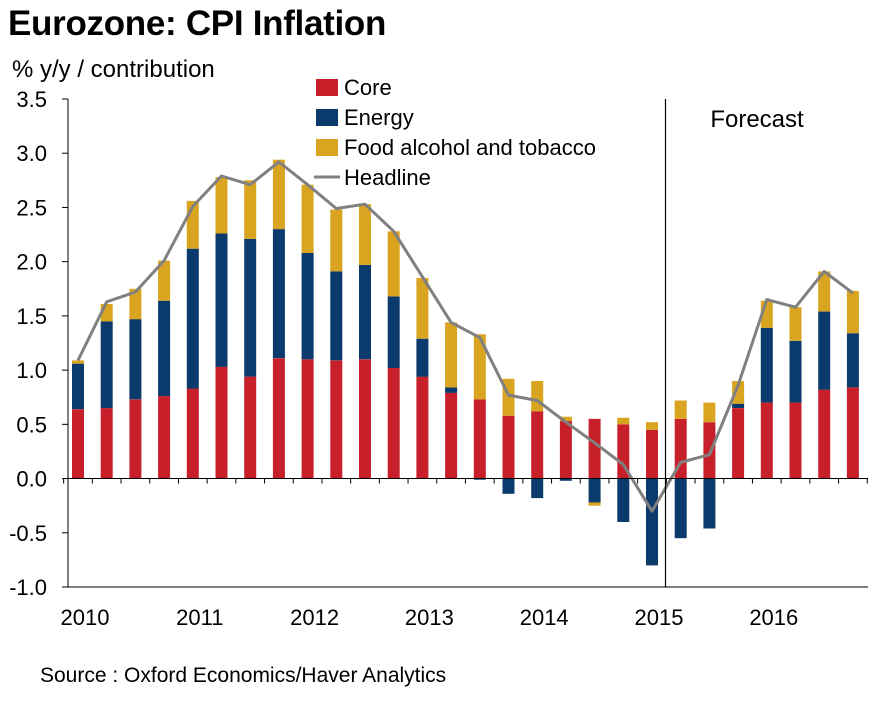  What do you see at coordinates (451, 435) in the screenshot?
I see `bar-core-2013Q2` at bounding box center [451, 435].